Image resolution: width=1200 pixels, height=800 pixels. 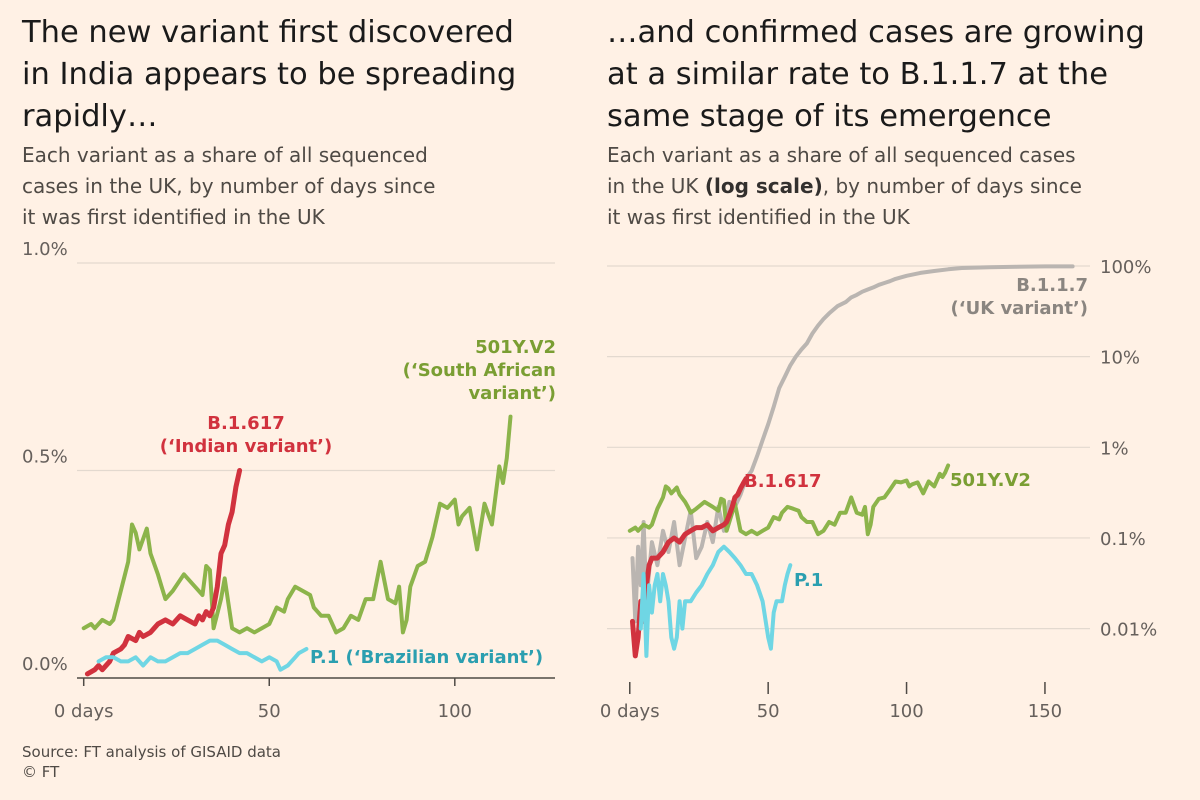 I want to click on right-x-tick-label: 100, so click(x=906, y=711).